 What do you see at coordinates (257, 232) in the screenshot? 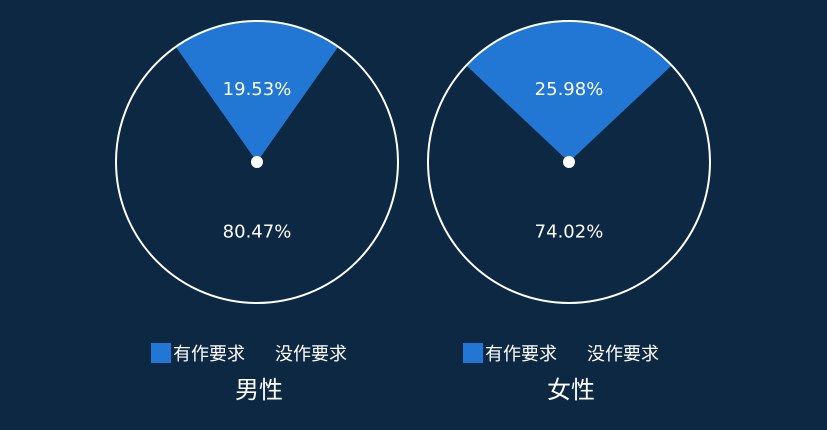
I see `slice-label-0-1: 80.47%` at bounding box center [257, 232].